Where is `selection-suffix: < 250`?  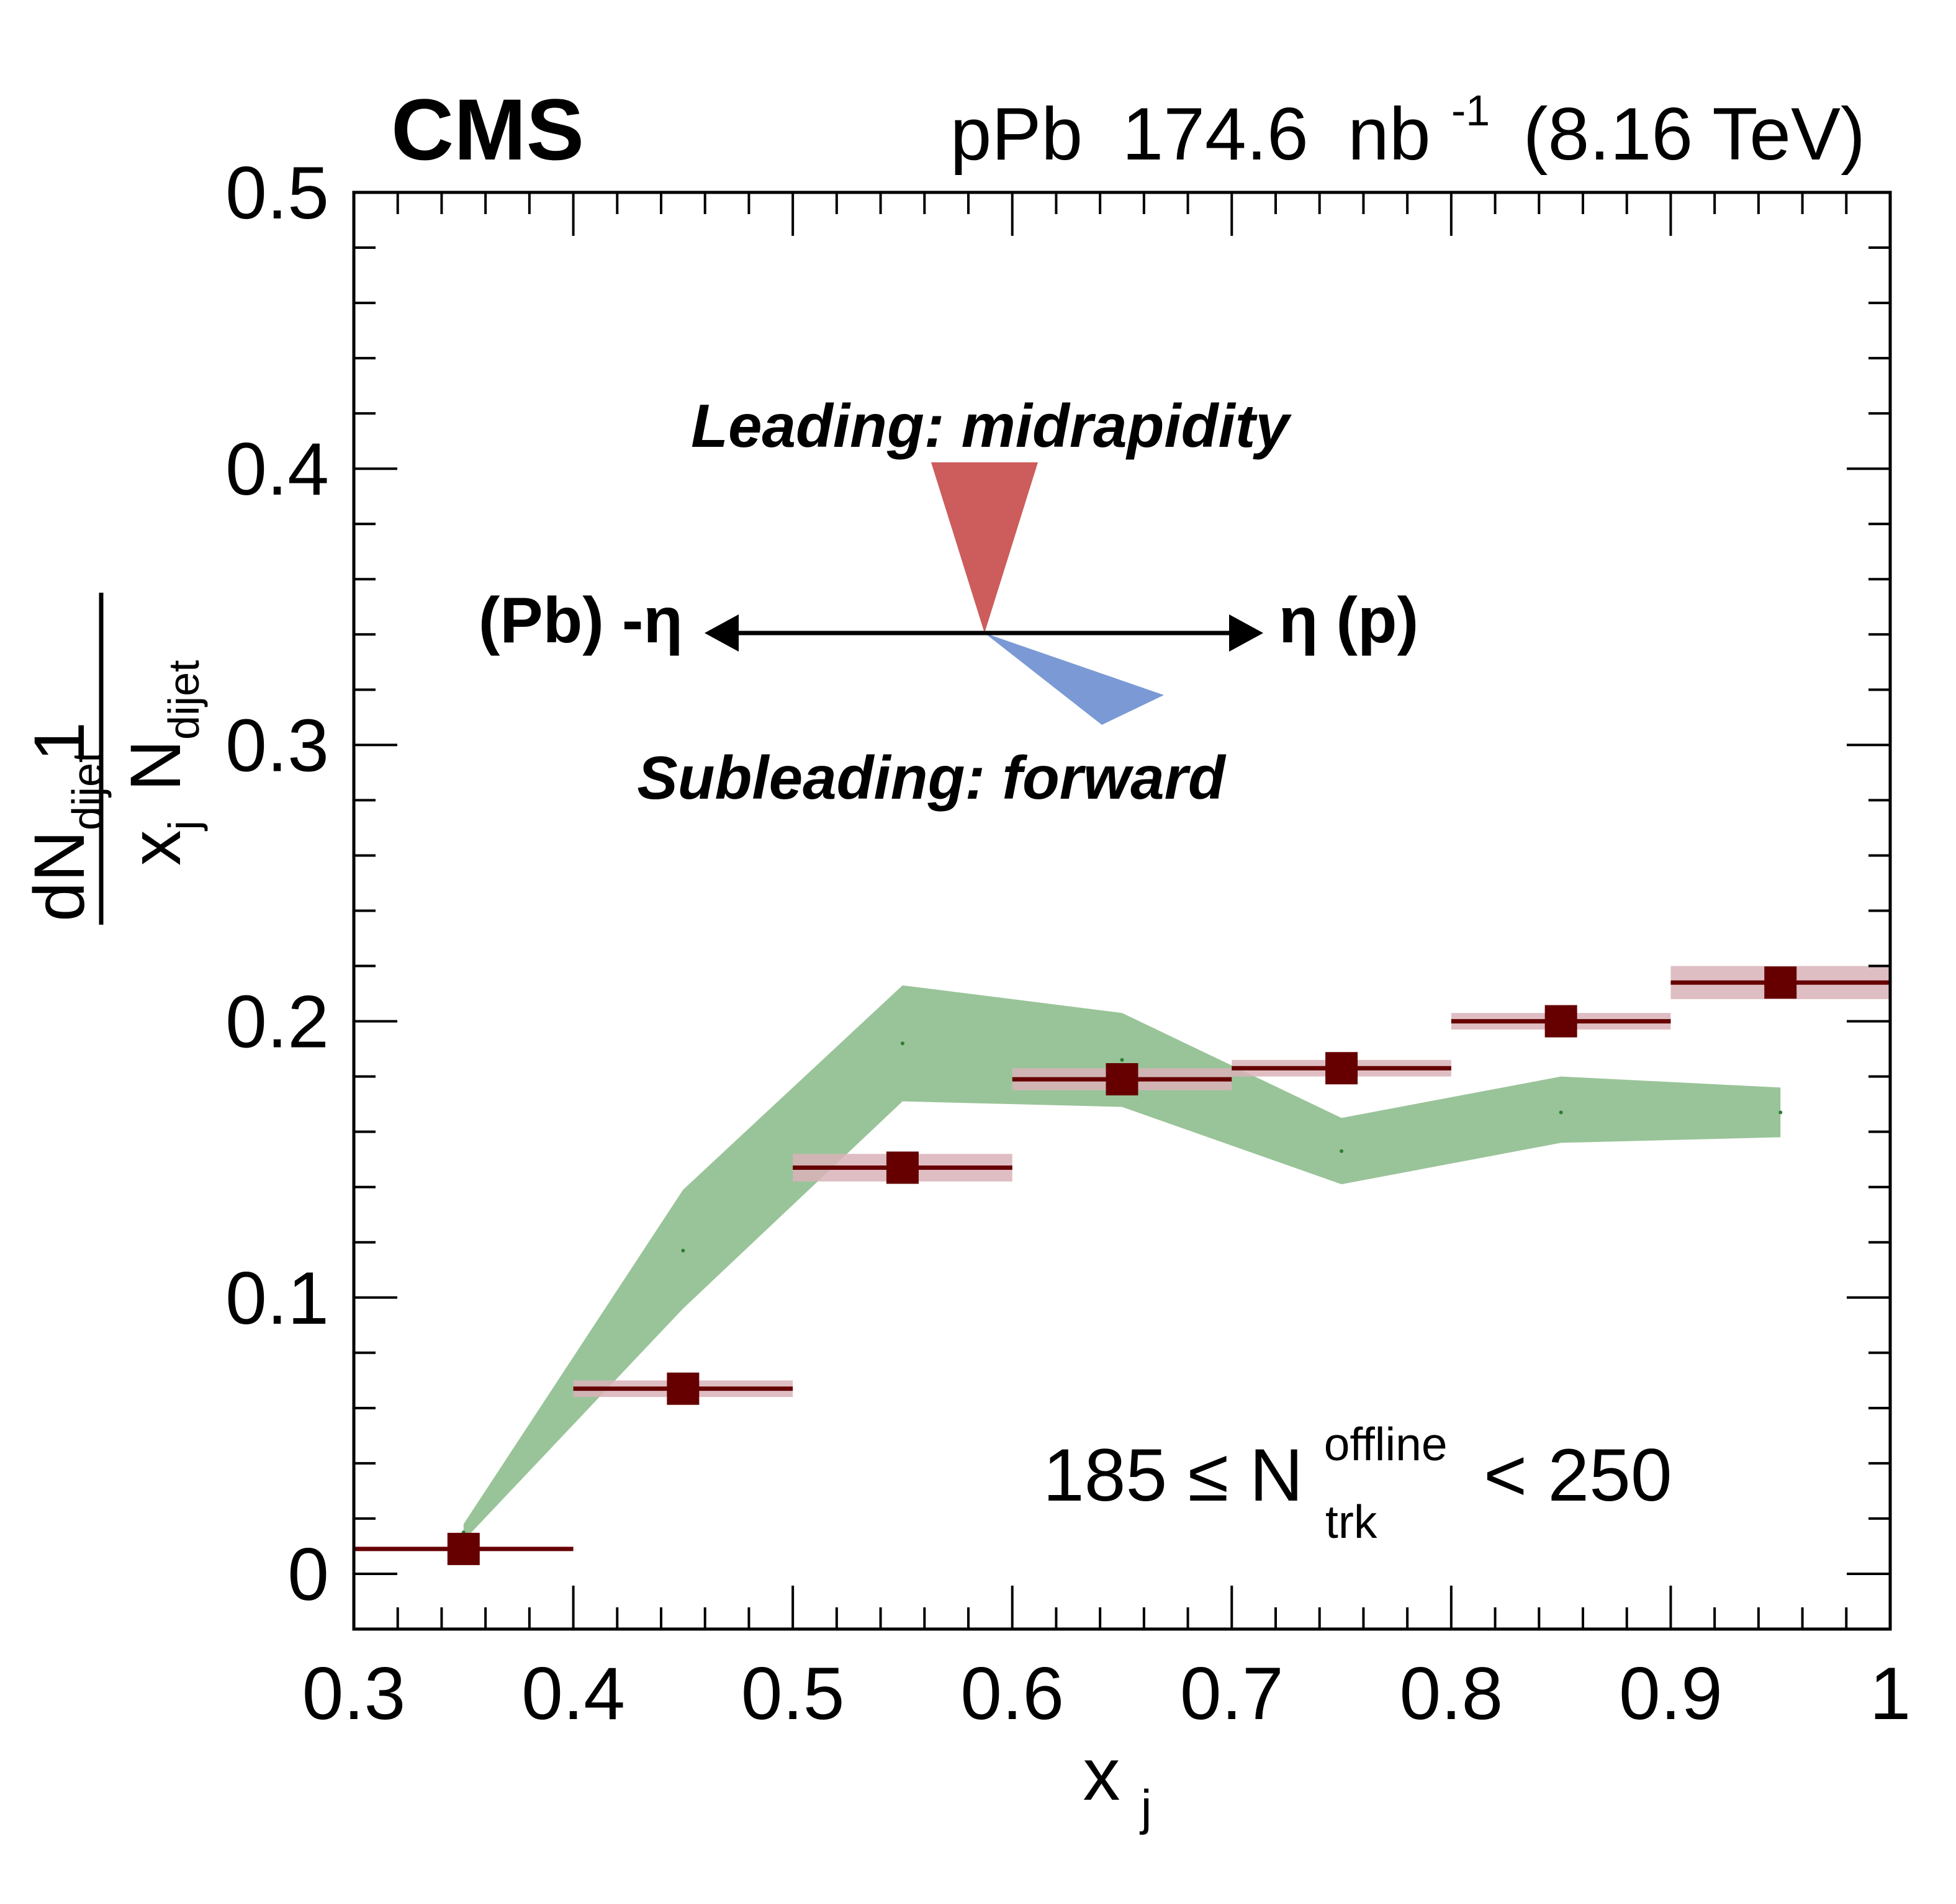 selection-suffix: < 250 is located at coordinates (1578, 1475).